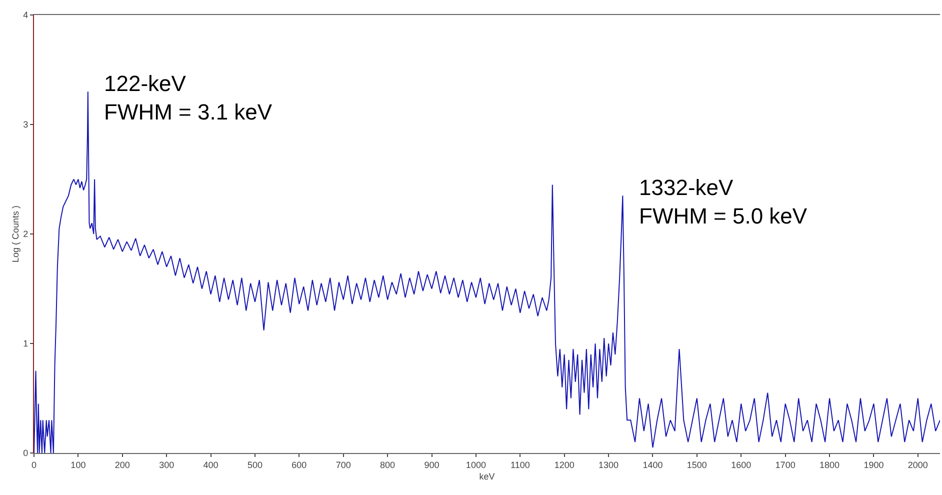 The width and height of the screenshot is (942, 495). What do you see at coordinates (874, 465) in the screenshot?
I see `x-tick-label: 1900` at bounding box center [874, 465].